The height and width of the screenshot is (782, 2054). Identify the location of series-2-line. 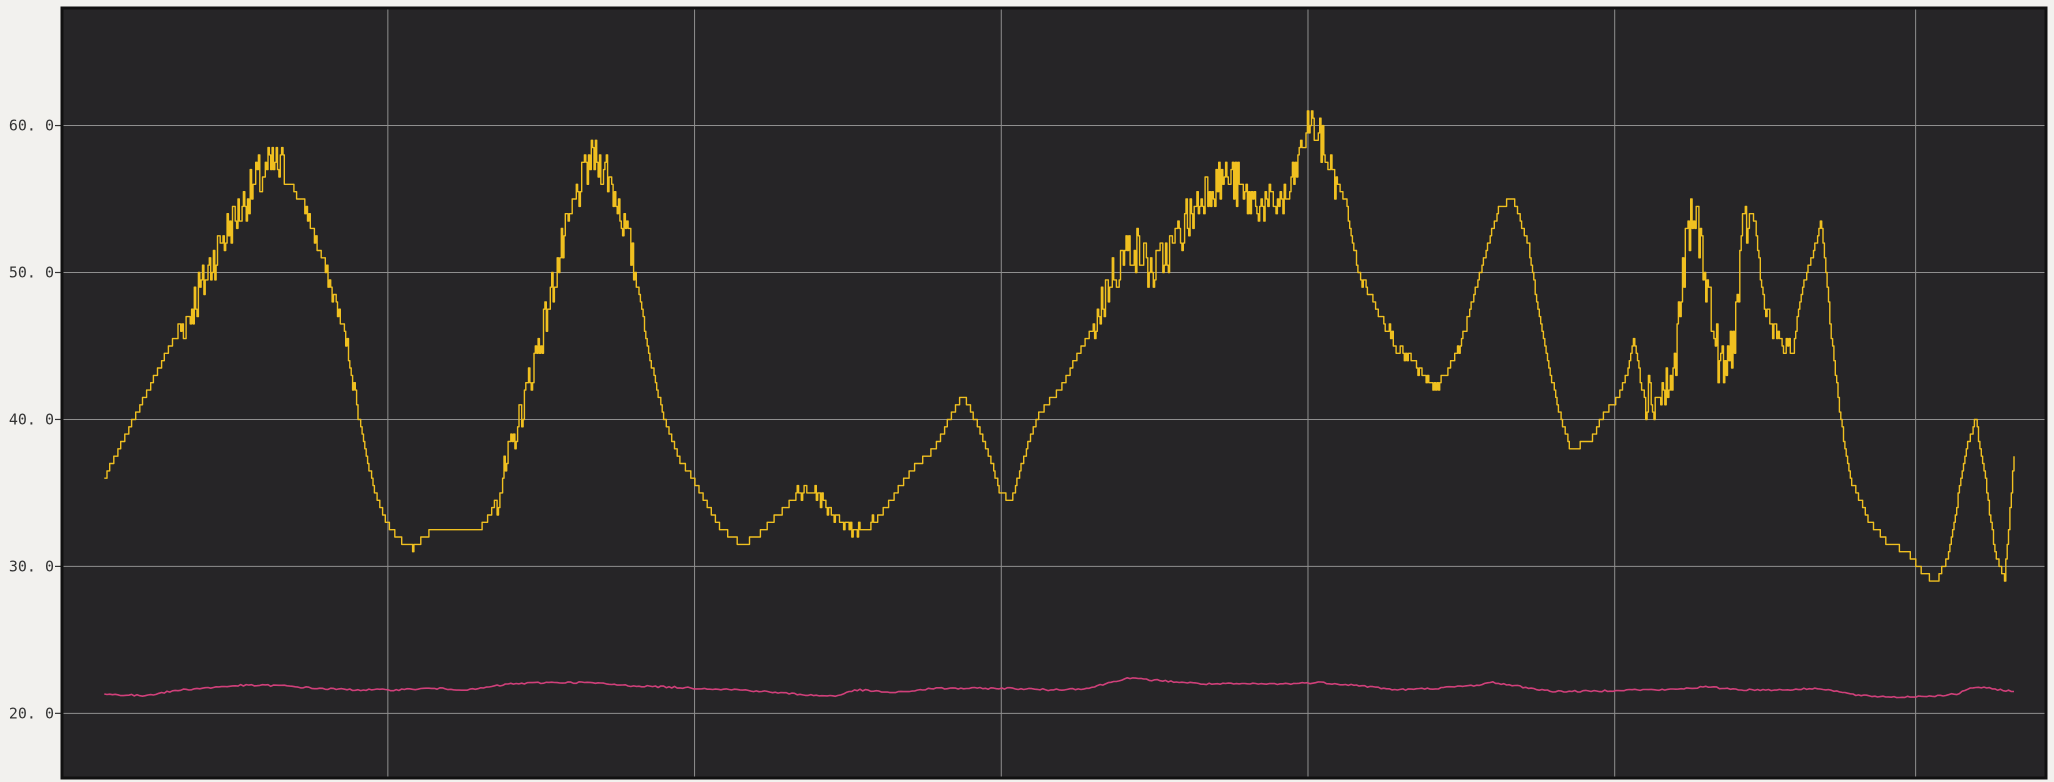
(1059, 688).